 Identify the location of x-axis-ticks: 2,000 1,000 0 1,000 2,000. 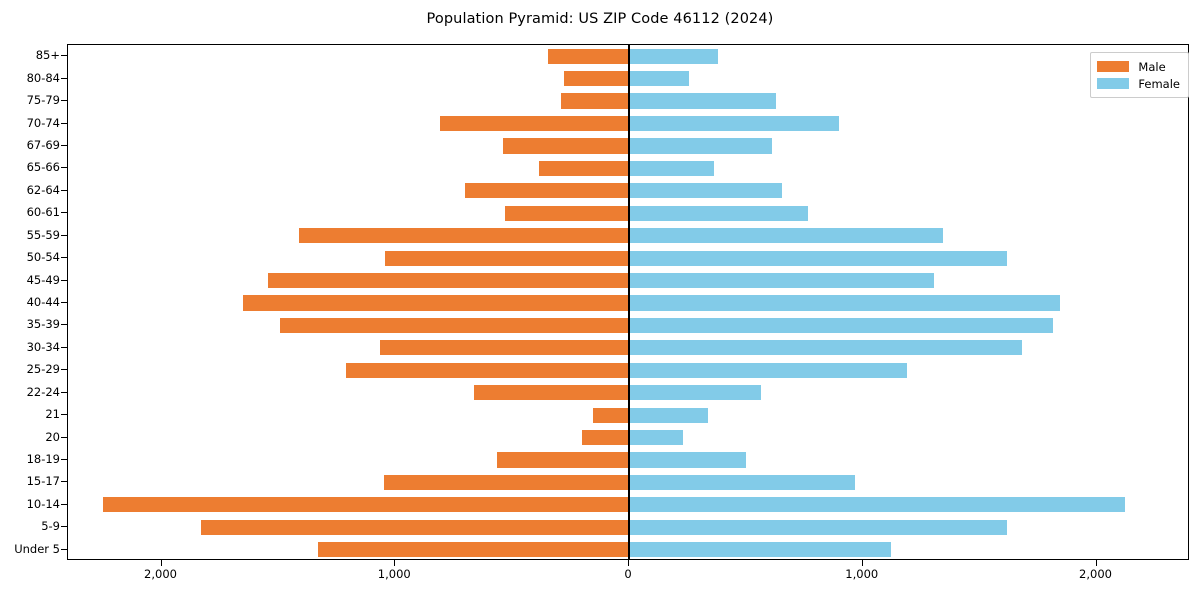
(628, 575).